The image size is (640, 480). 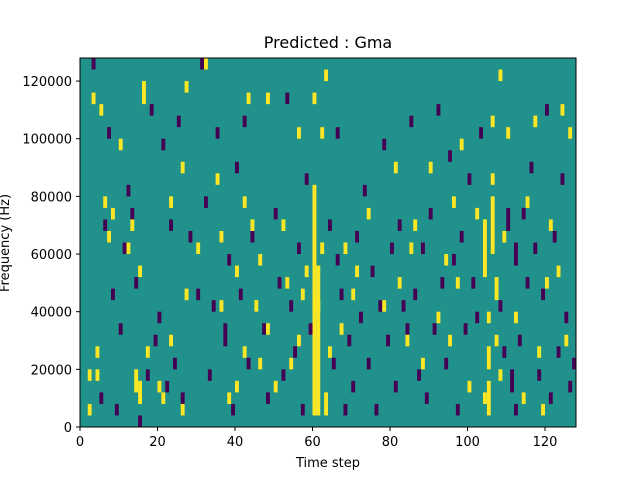 What do you see at coordinates (6, 243) in the screenshot?
I see `y-axis-title: Frequency (Hz)` at bounding box center [6, 243].